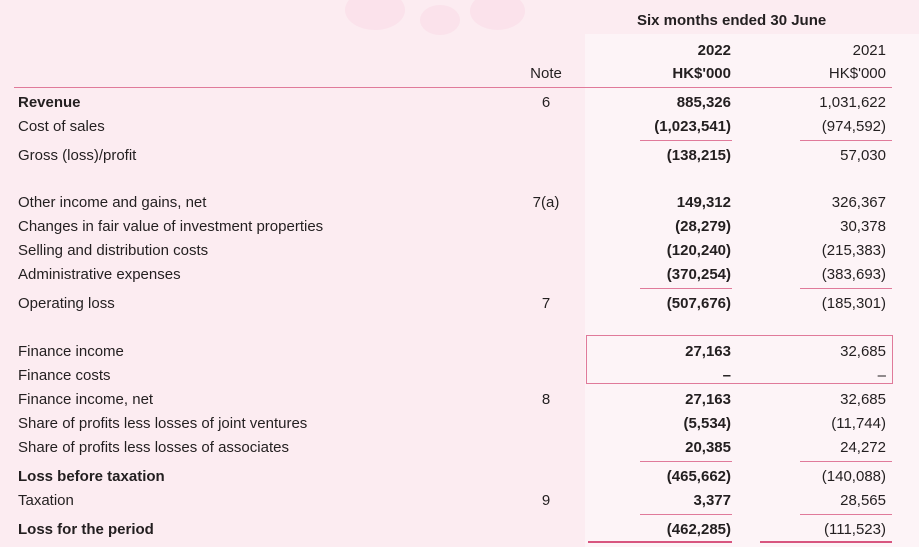 The height and width of the screenshot is (547, 919). What do you see at coordinates (726, 375) in the screenshot?
I see `row-value-2022: –` at bounding box center [726, 375].